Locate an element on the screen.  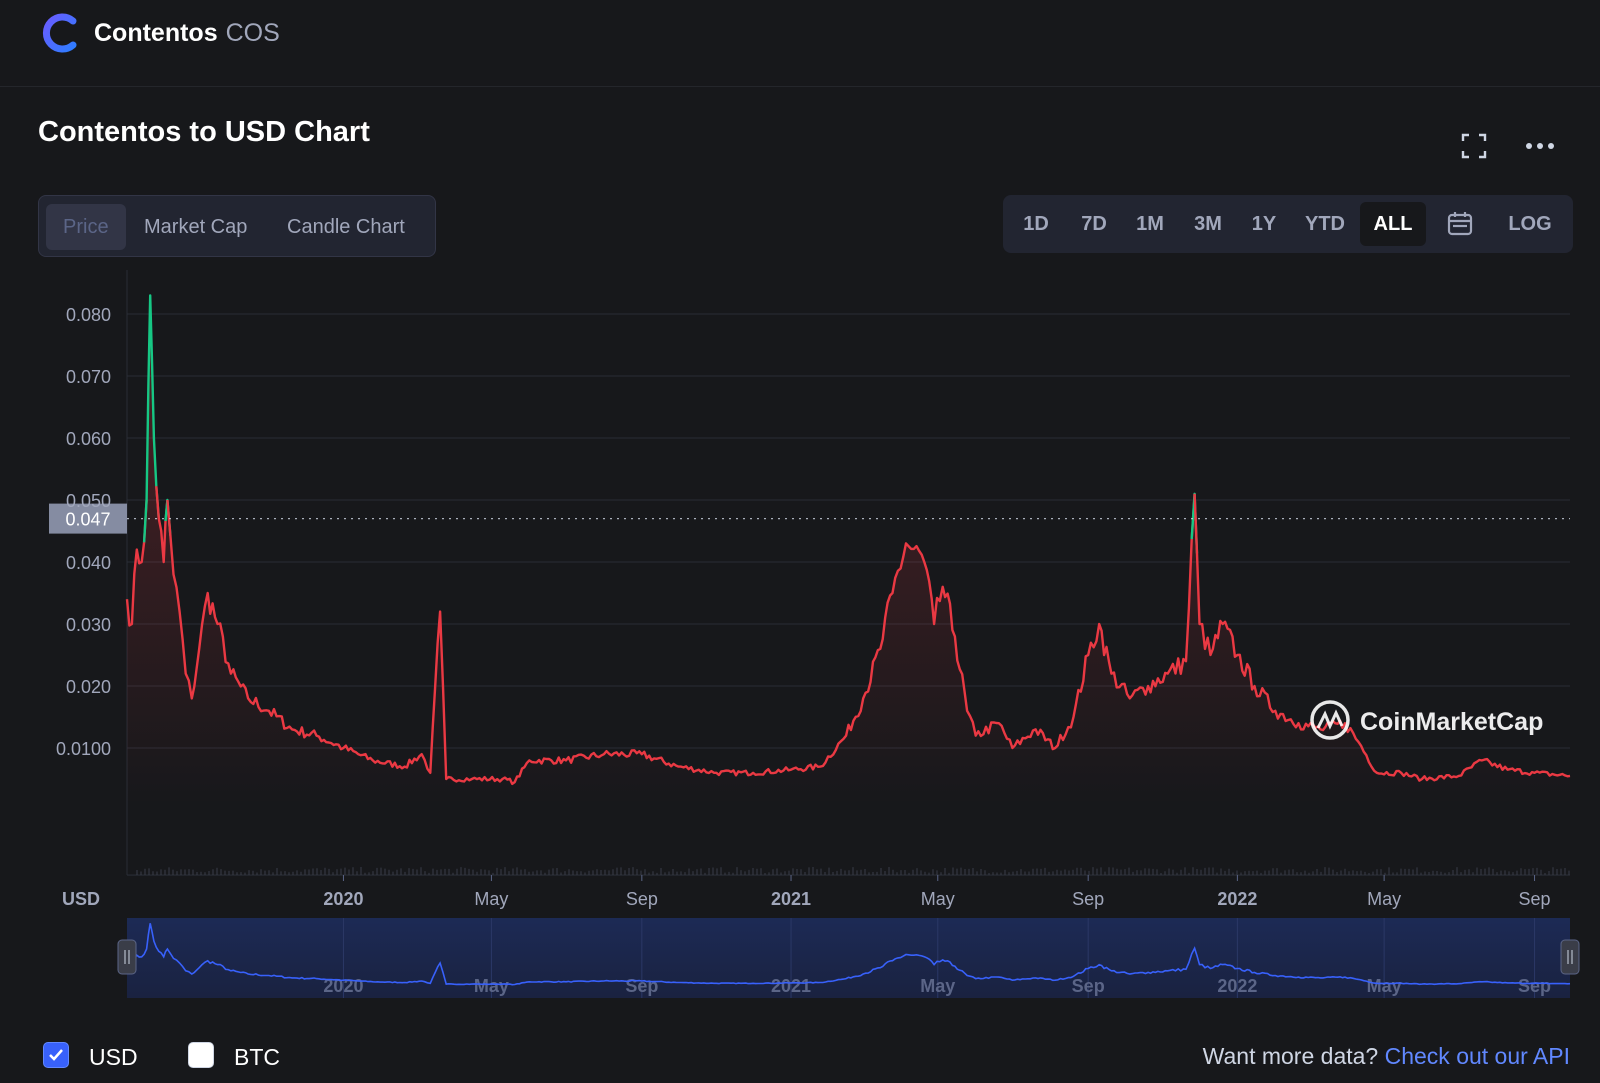
range-navigator: 2020 May Sep 2021 May Sep 2022 May Sep is located at coordinates (848, 958).